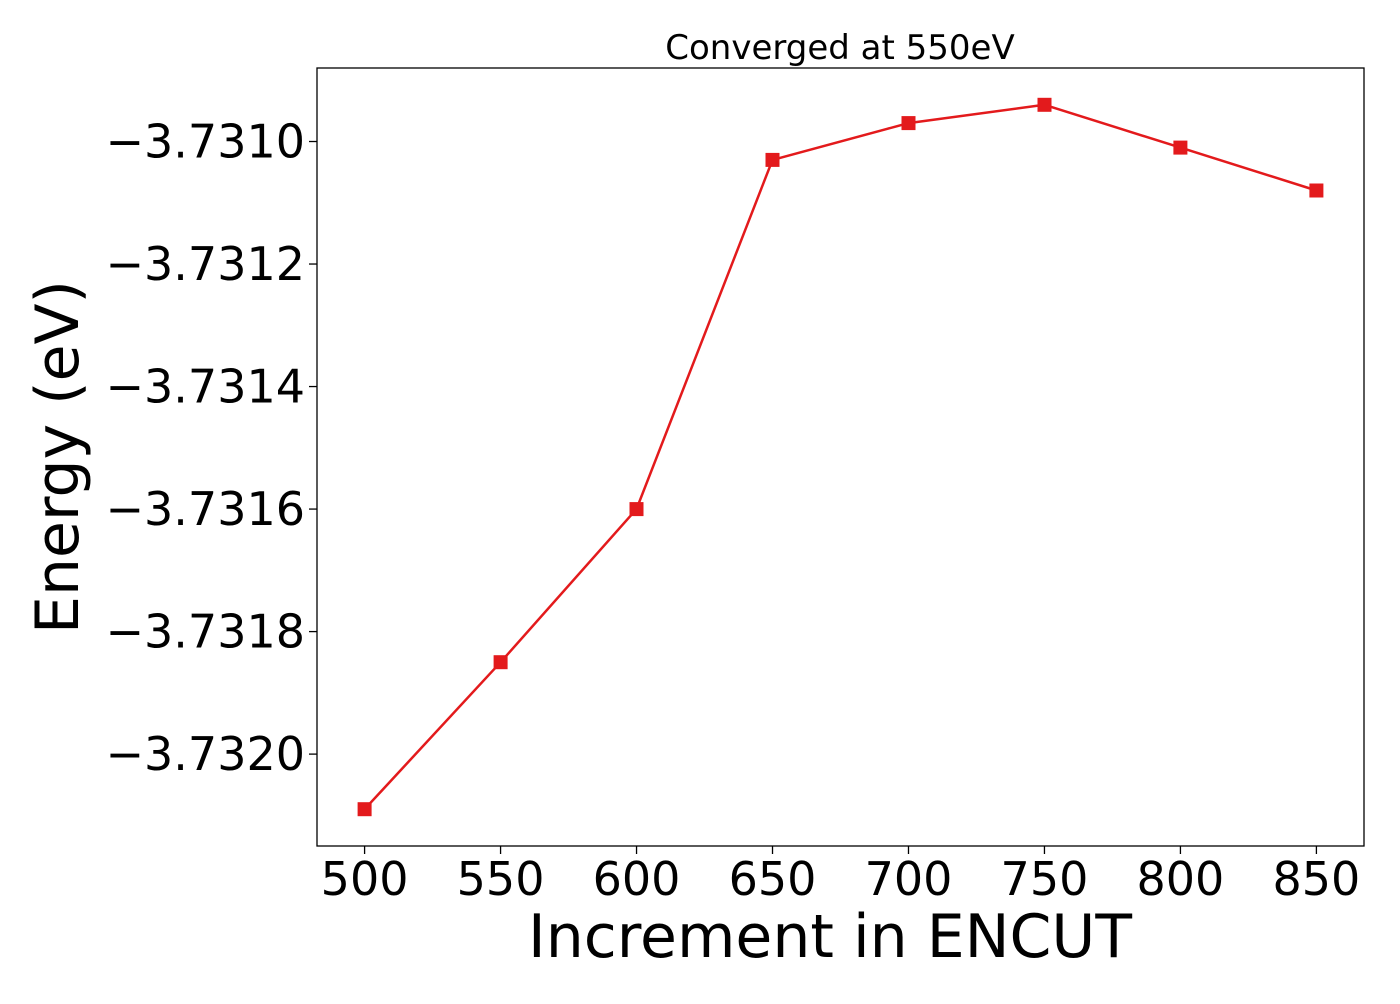 The width and height of the screenshot is (1400, 1004). What do you see at coordinates (501, 879) in the screenshot?
I see `x-tick-label: 550` at bounding box center [501, 879].